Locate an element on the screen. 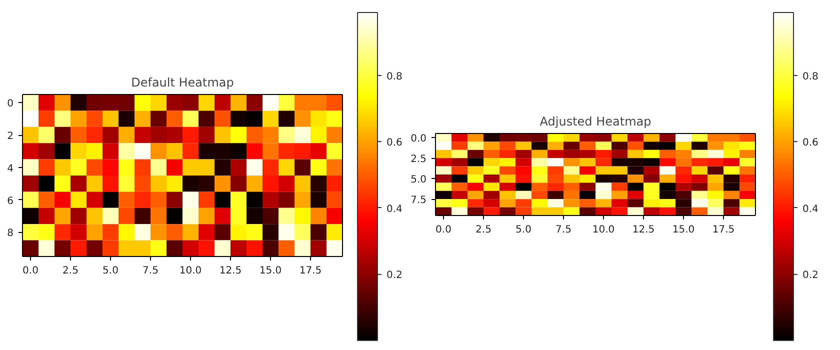  y-tick-label: 8 is located at coordinates (10, 234).